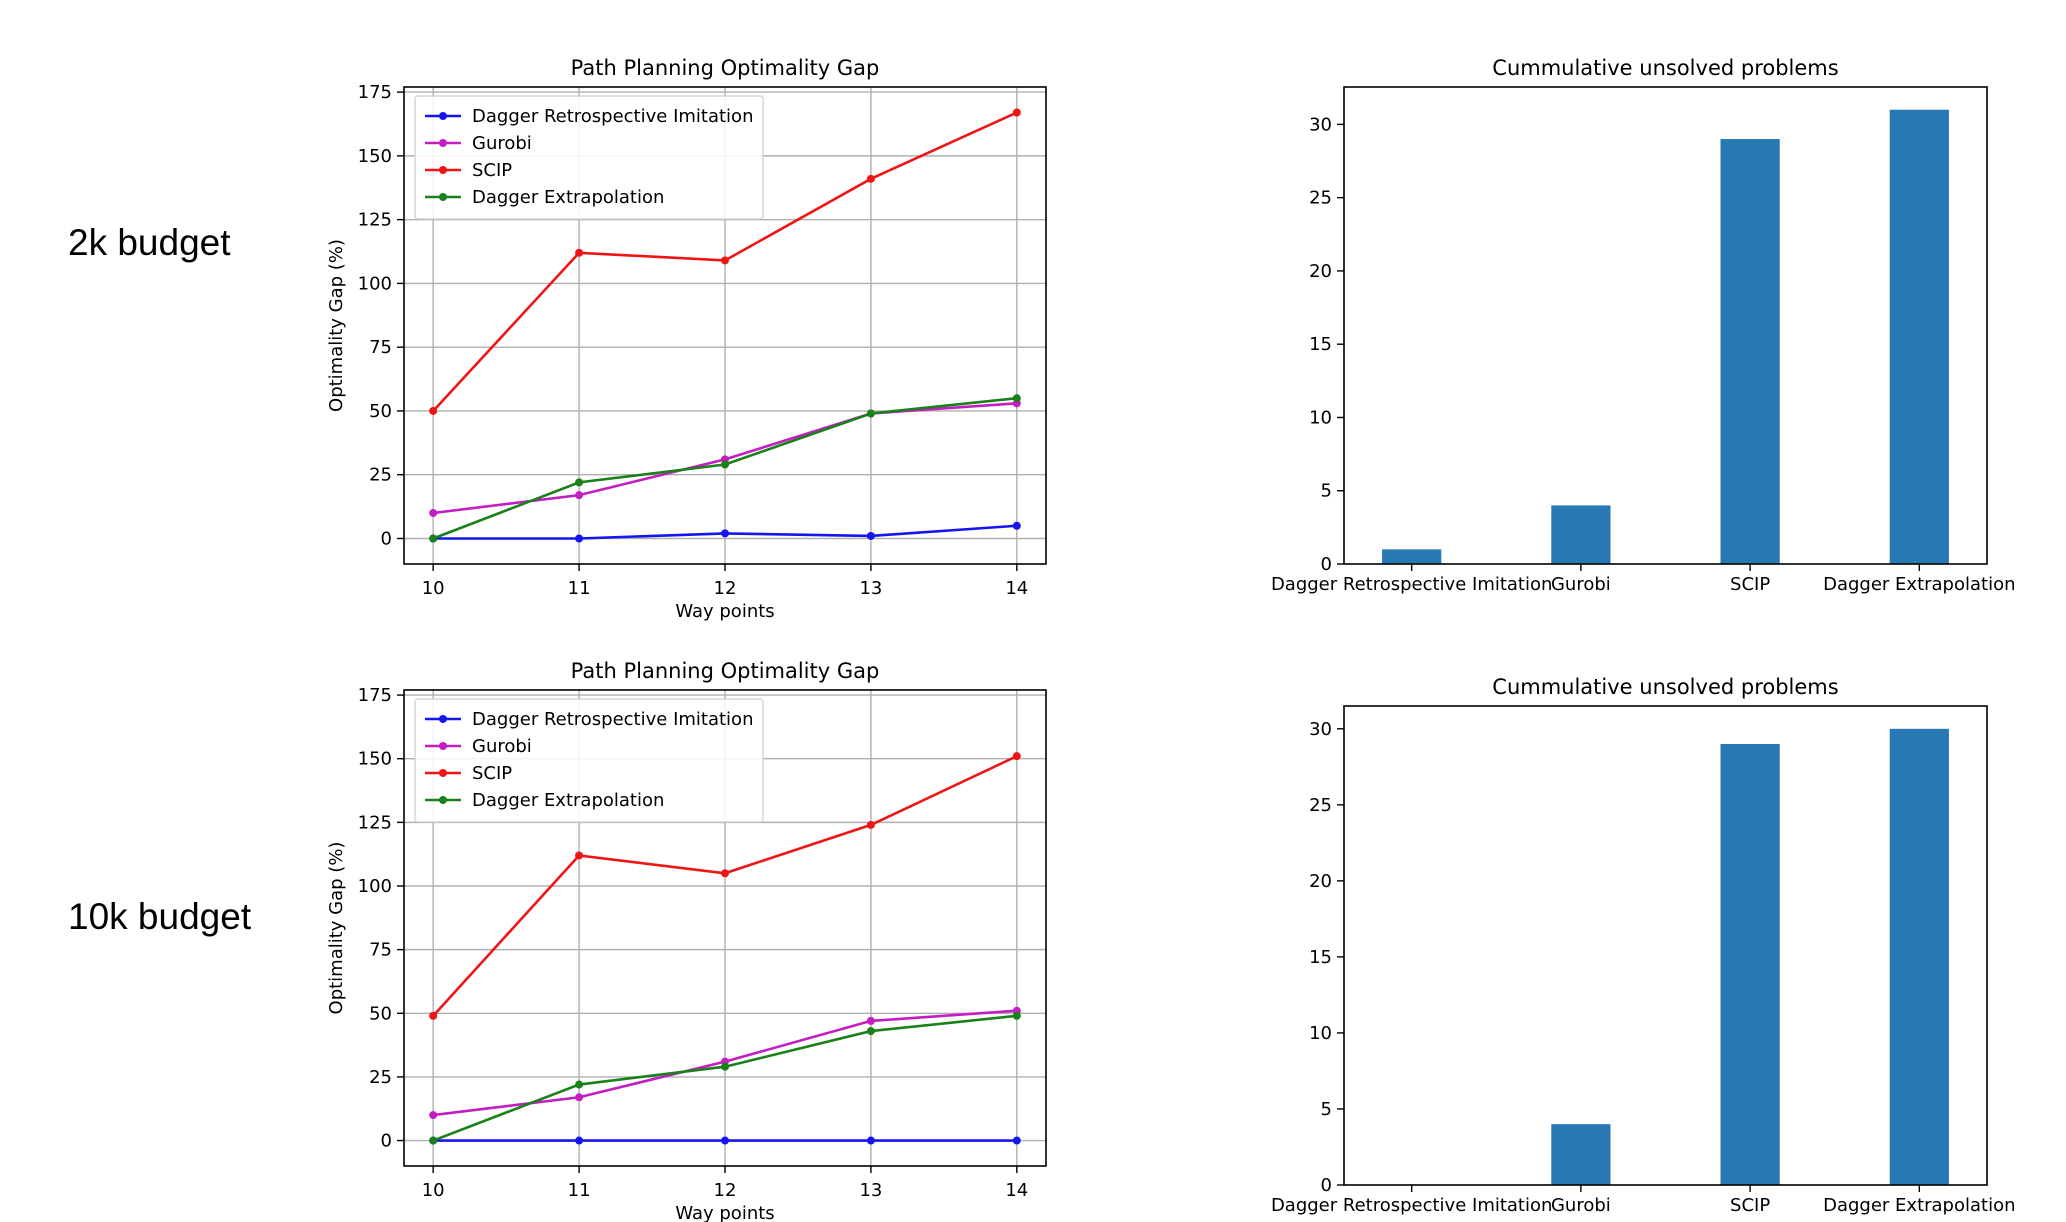  What do you see at coordinates (149, 242) in the screenshot?
I see `row-label-2k: 2k budget` at bounding box center [149, 242].